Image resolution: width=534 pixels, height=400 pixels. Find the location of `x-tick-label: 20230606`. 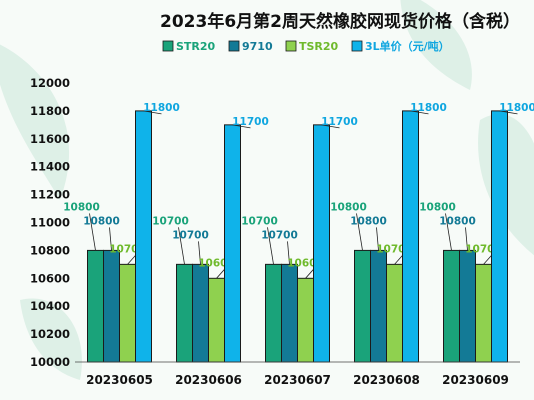

x-tick-label: 20230606 is located at coordinates (208, 380).